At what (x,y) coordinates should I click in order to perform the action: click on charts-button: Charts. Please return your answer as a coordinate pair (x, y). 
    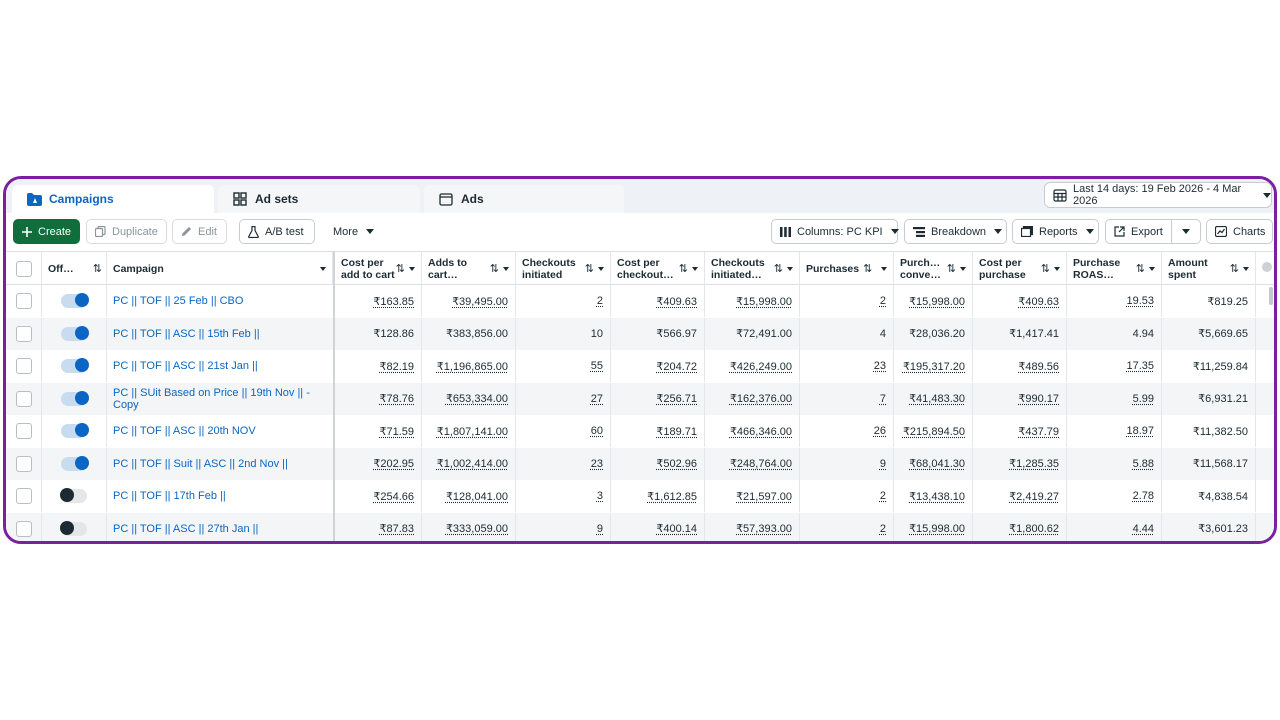
    Looking at the image, I should click on (1239, 231).